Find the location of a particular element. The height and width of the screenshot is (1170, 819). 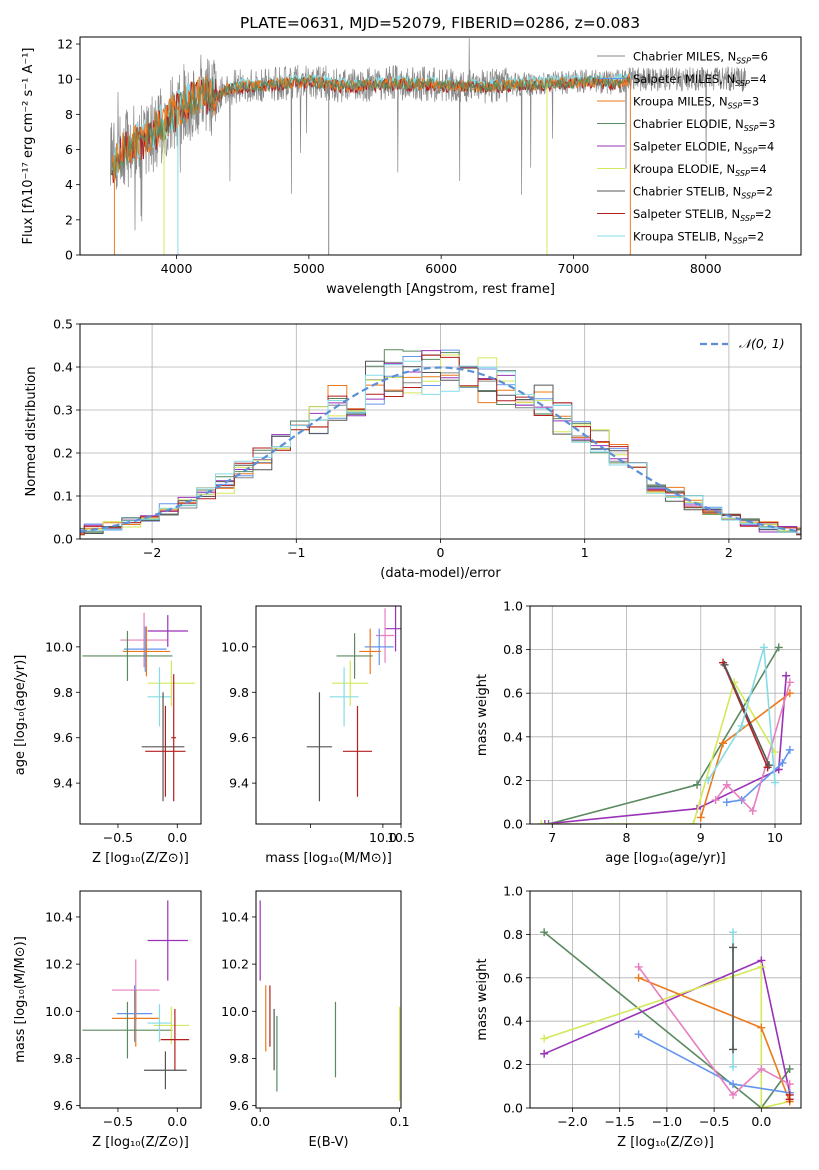

x-tick-label: 10.0 is located at coordinates (383, 837).